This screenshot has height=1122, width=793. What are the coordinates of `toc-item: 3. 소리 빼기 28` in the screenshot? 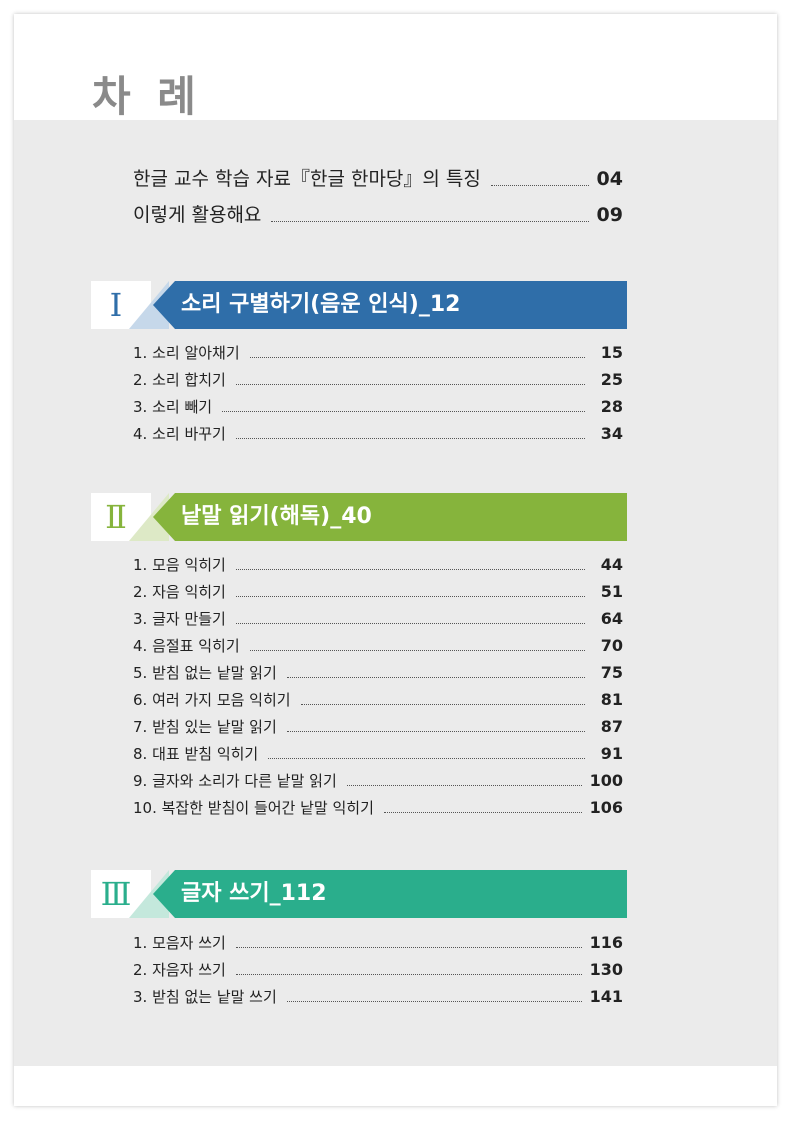 It's located at (378, 407).